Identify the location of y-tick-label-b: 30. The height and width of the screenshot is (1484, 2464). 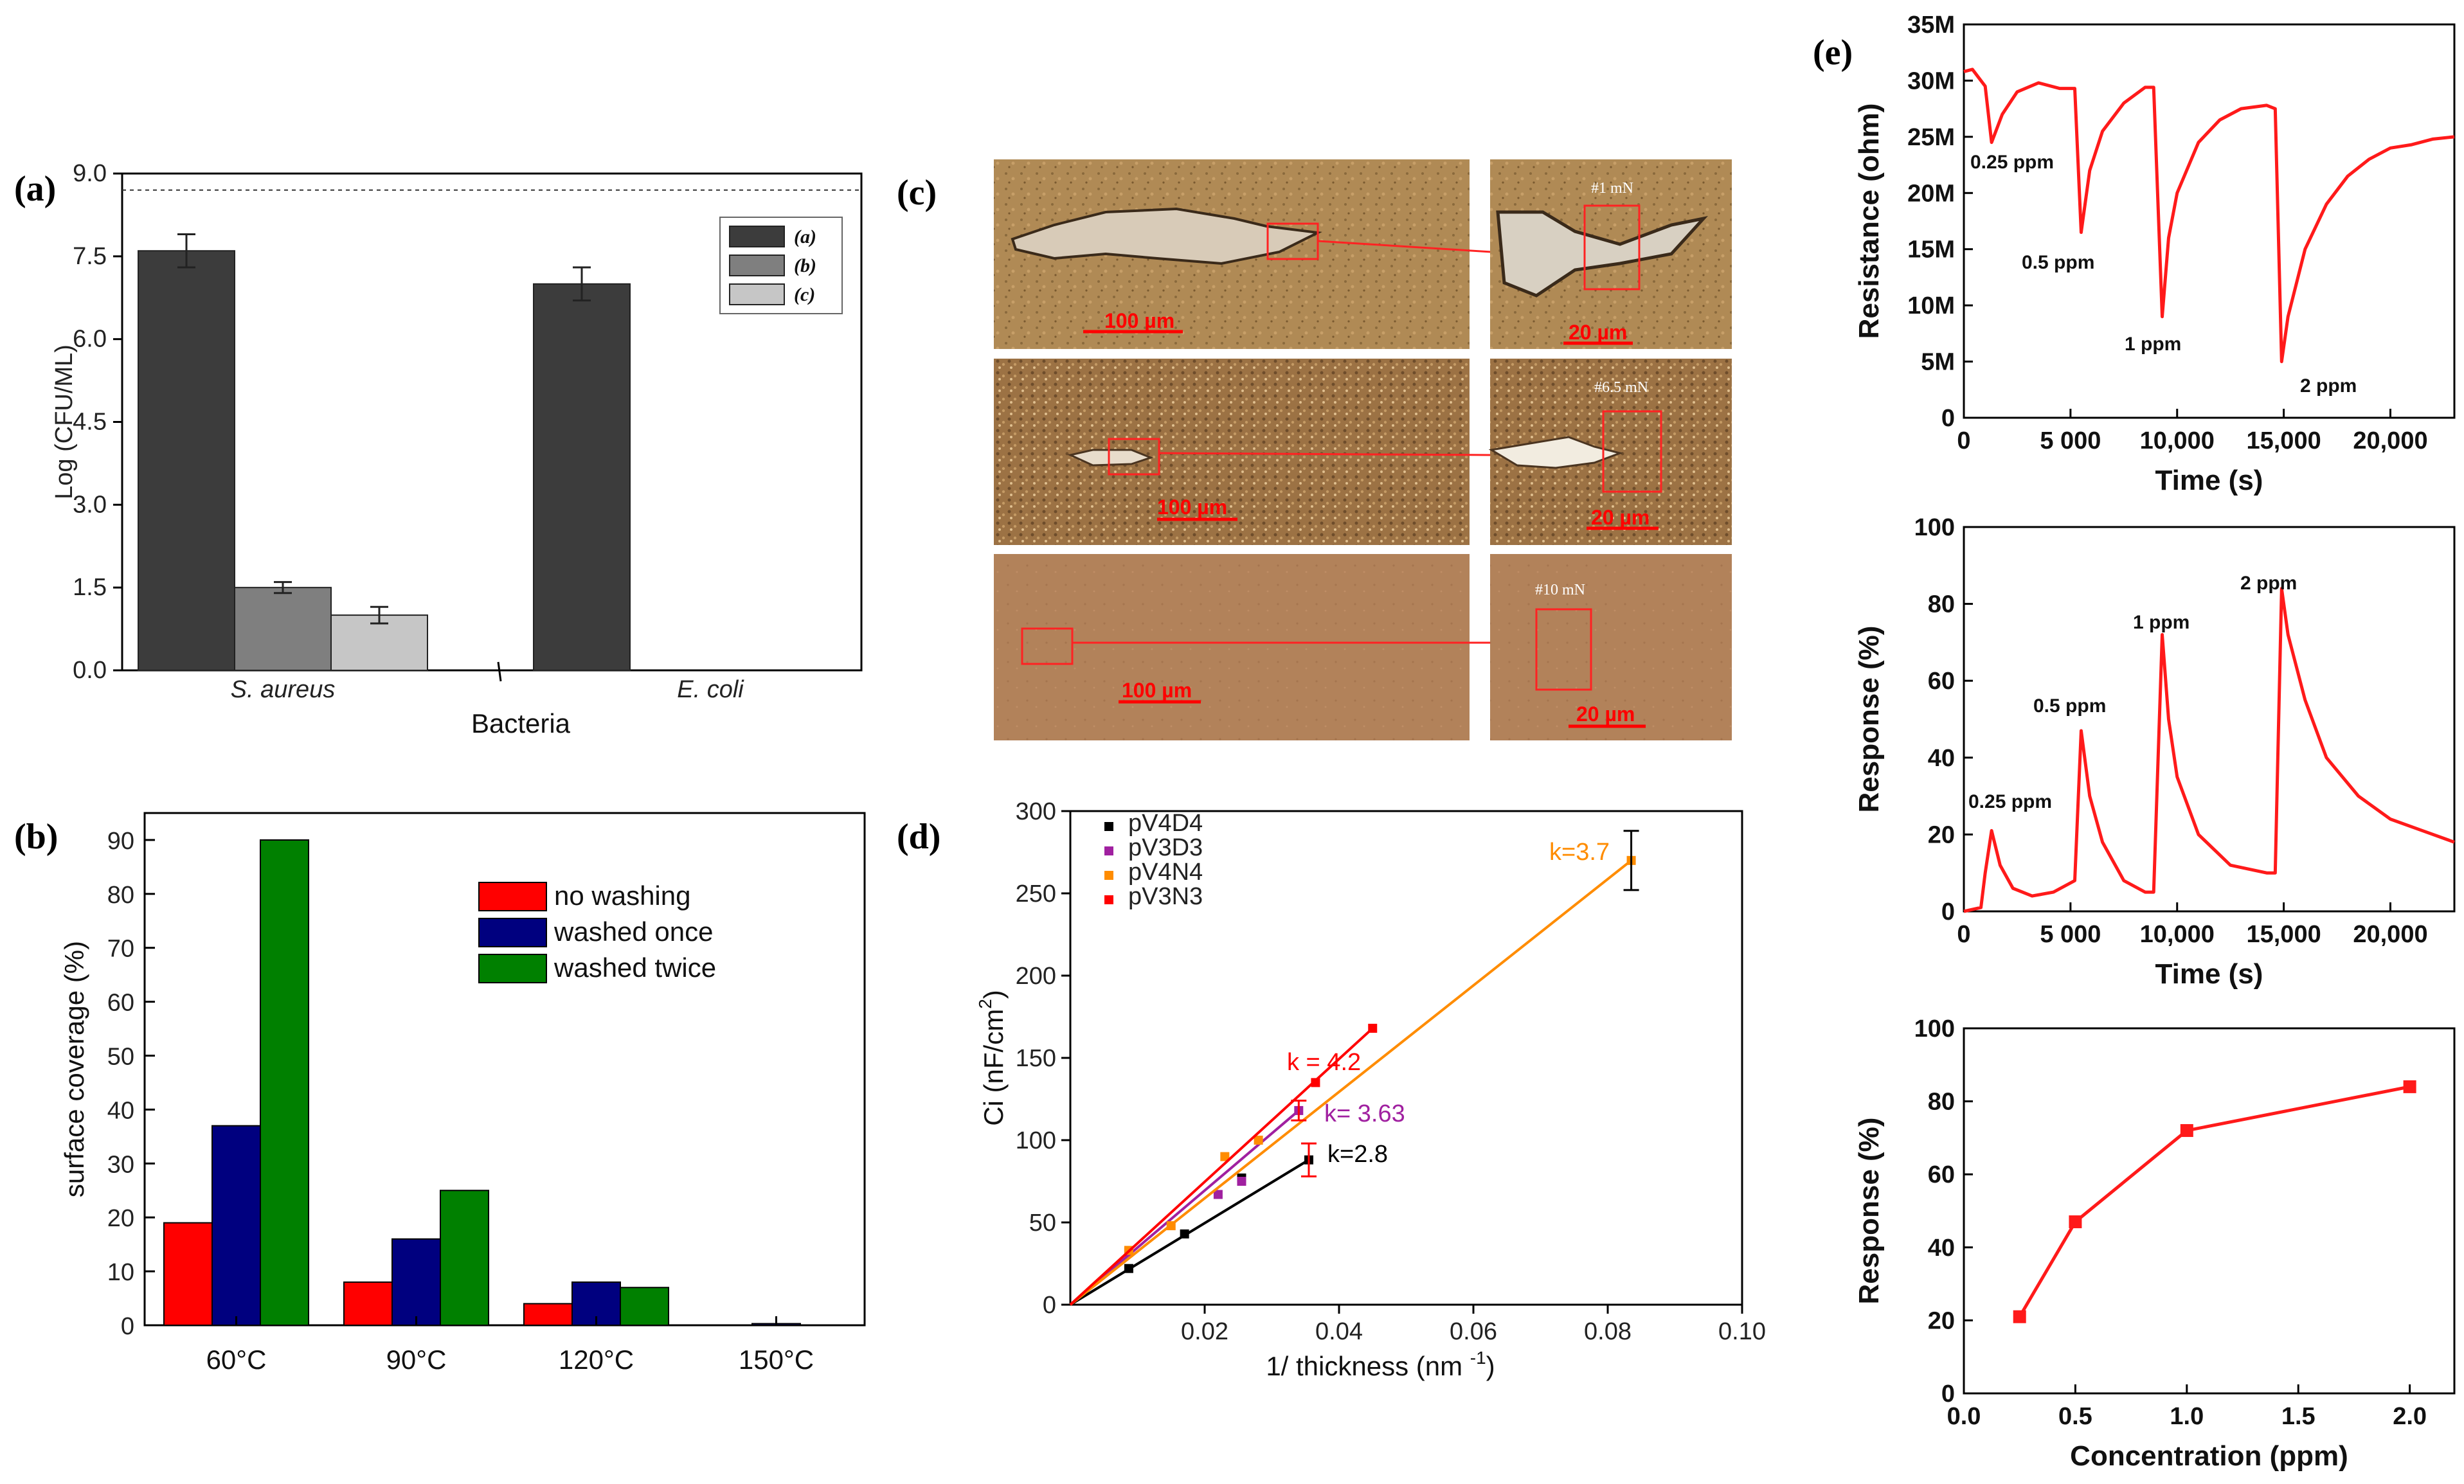
(121, 1164).